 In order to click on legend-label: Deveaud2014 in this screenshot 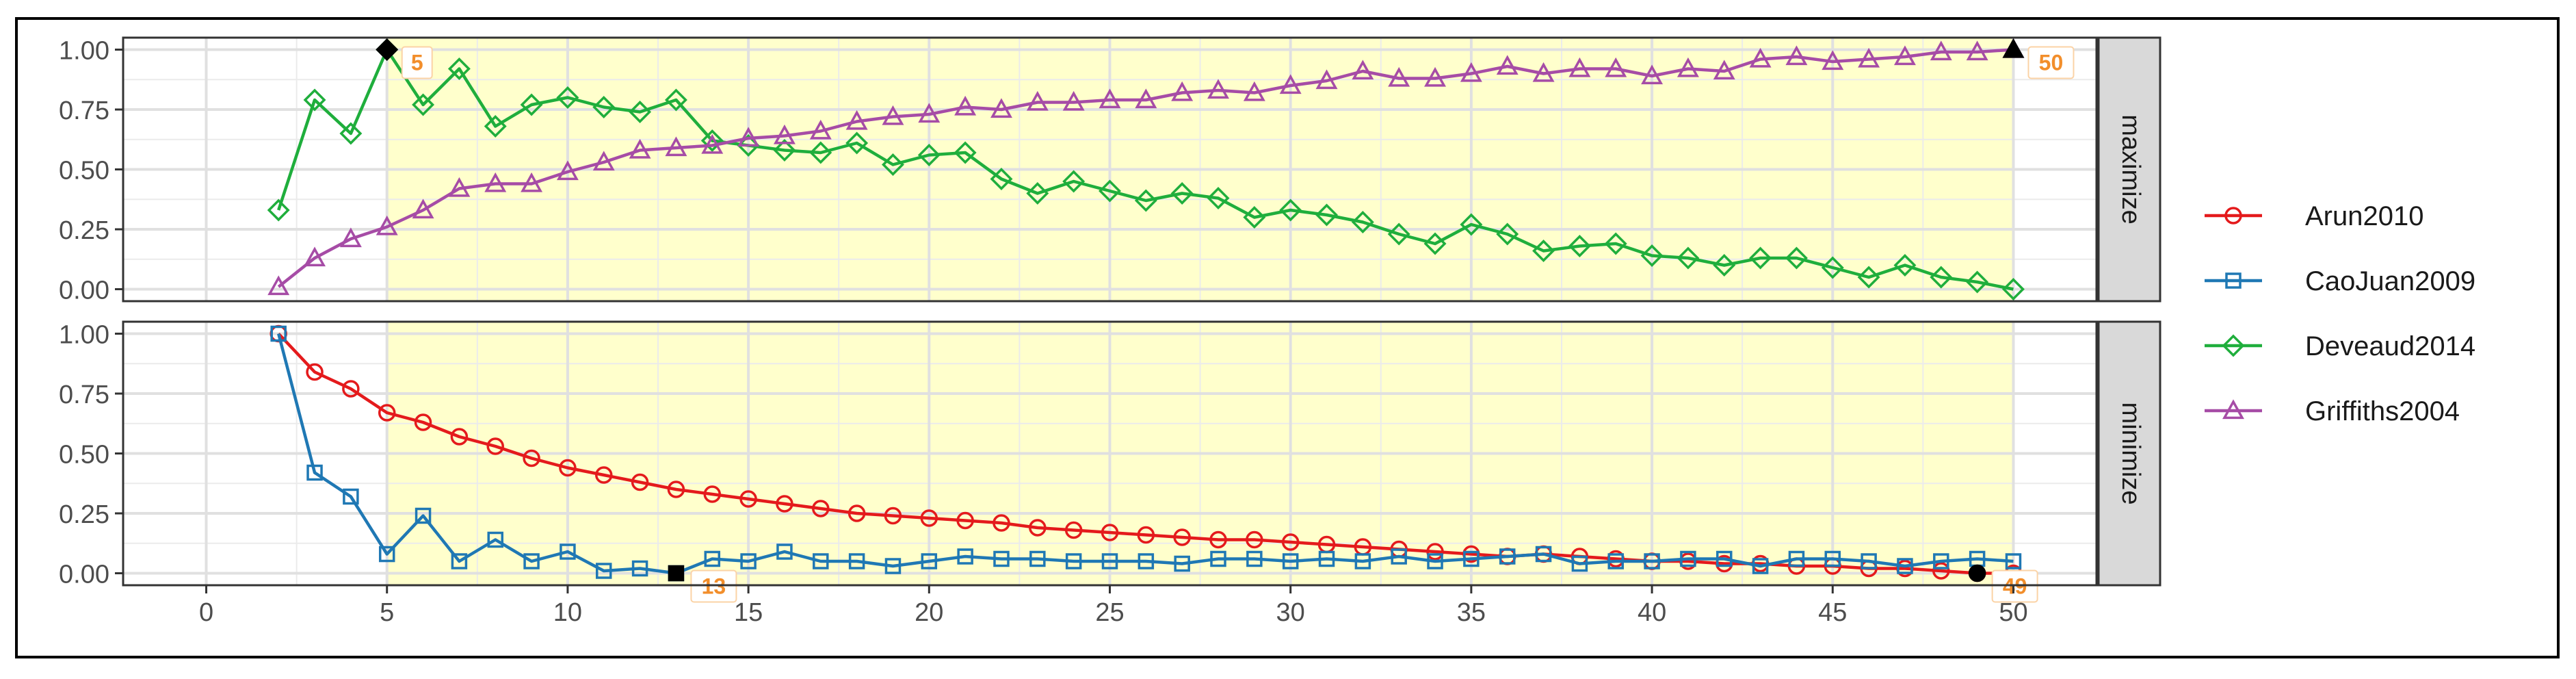, I will do `click(2390, 346)`.